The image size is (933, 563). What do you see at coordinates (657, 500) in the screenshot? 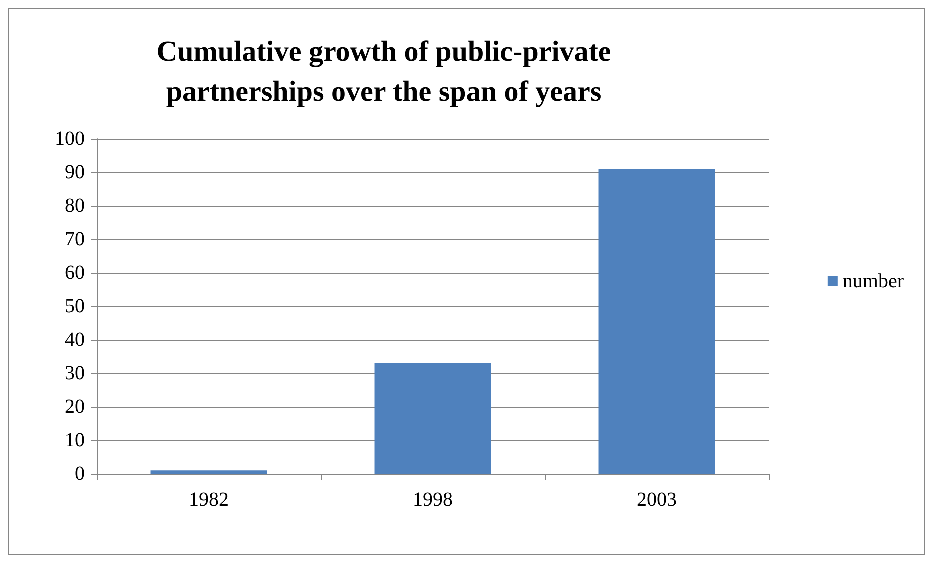
I see `x-tick-label: 2003` at bounding box center [657, 500].